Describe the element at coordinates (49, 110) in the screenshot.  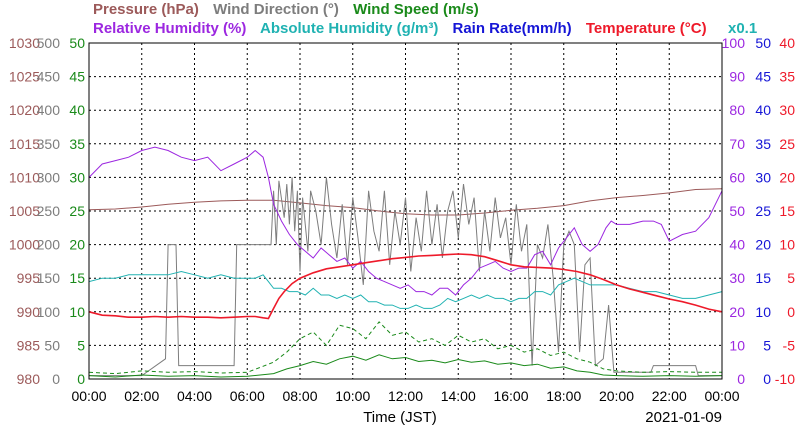
I see `y-tick-label-wind-direction: 400` at that location.